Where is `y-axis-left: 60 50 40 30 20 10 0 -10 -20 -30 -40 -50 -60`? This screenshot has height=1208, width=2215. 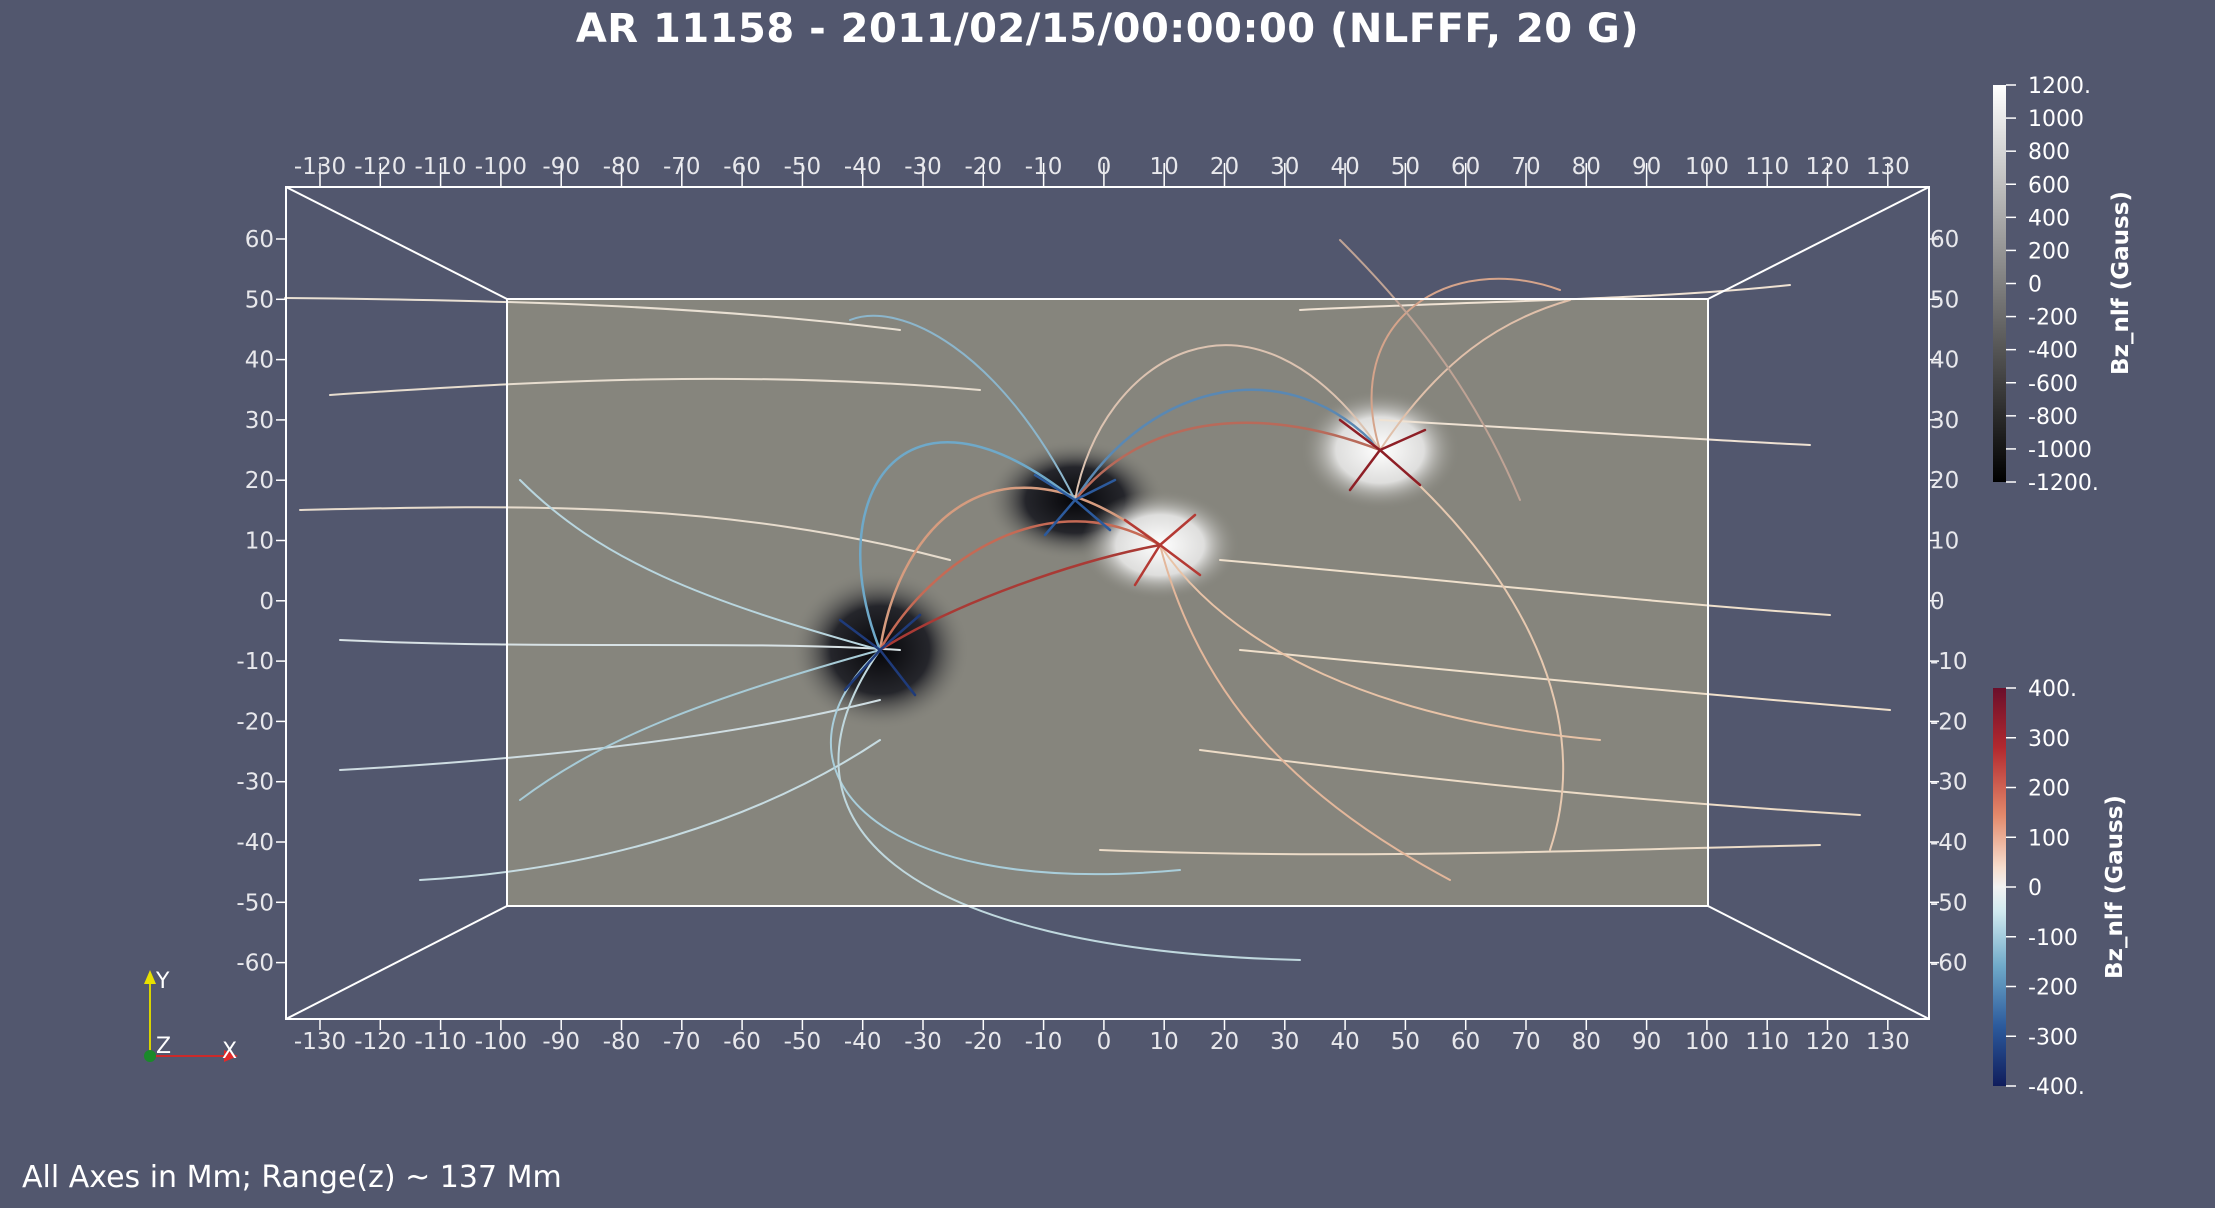 y-axis-left: 60 50 40 30 20 10 0 -10 -20 -30 -40 -50 -60 is located at coordinates (261, 602).